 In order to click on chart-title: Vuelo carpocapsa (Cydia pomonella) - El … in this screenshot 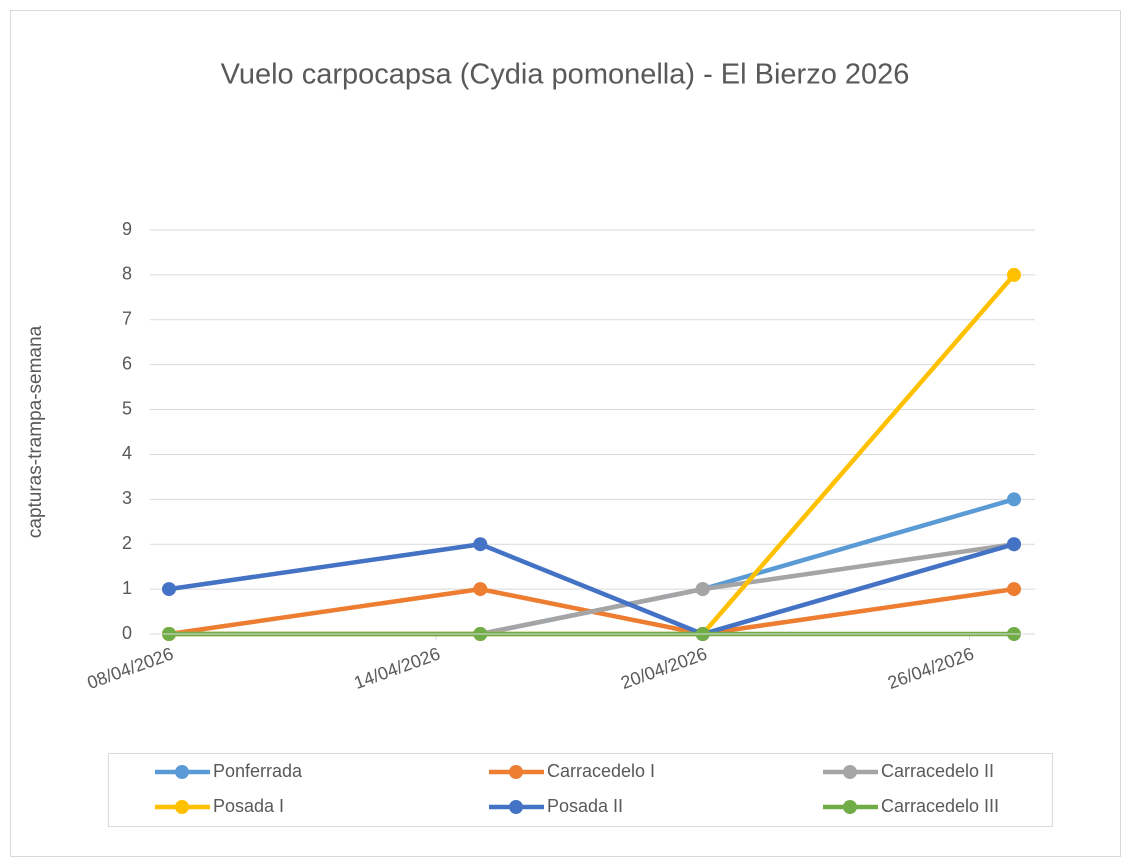, I will do `click(565, 75)`.